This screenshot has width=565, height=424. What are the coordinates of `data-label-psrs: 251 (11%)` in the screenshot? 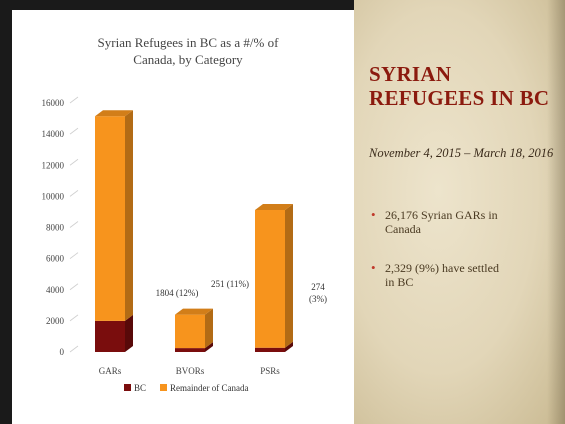 It's located at (230, 284).